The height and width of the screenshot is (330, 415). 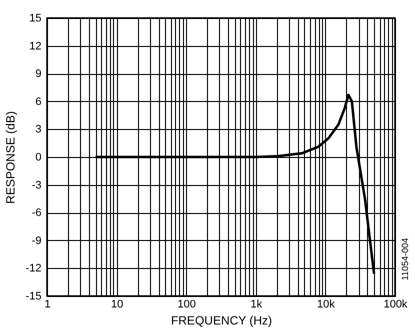 I want to click on y-tick-label: 9, so click(x=38, y=74).